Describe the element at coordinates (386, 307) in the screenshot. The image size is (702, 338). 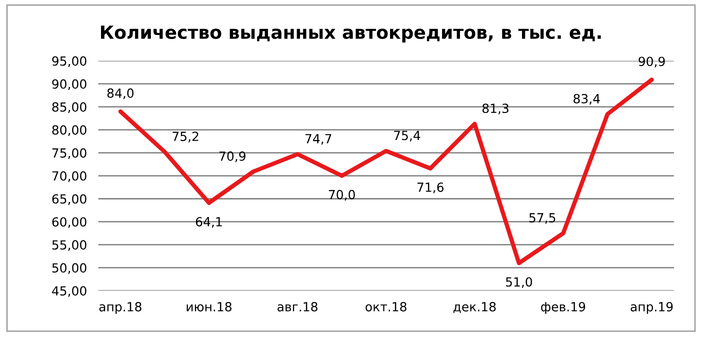
I see `x-tick-label: окт.18` at that location.